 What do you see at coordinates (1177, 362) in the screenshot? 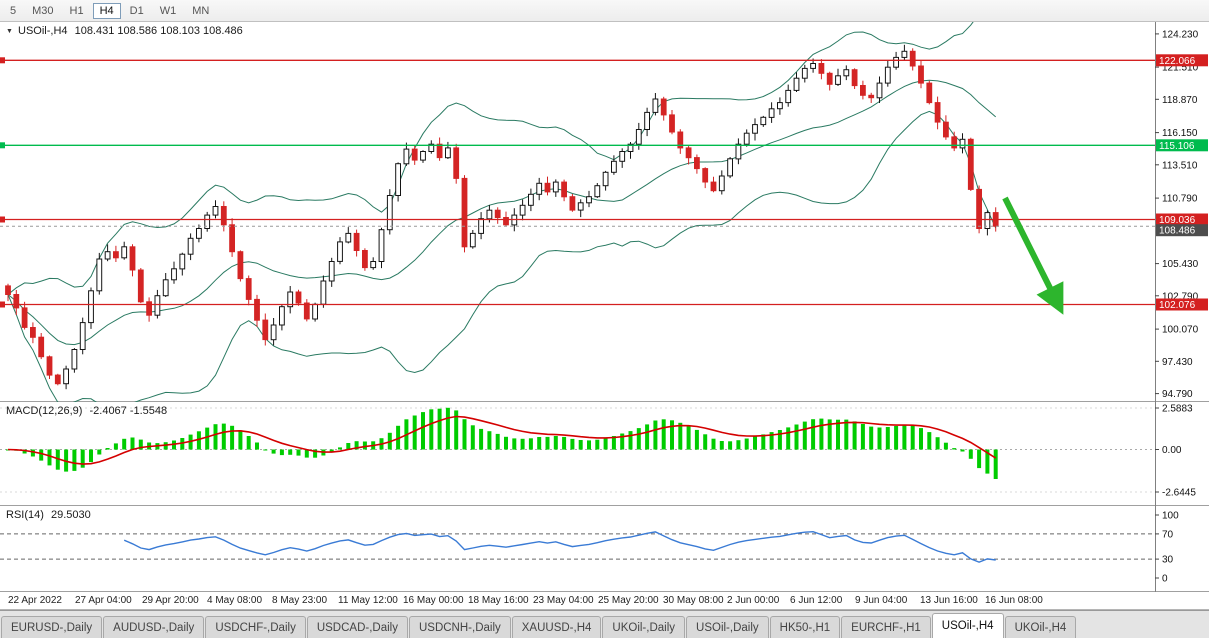
I see `svg-text: 97.430` at bounding box center [1177, 362].